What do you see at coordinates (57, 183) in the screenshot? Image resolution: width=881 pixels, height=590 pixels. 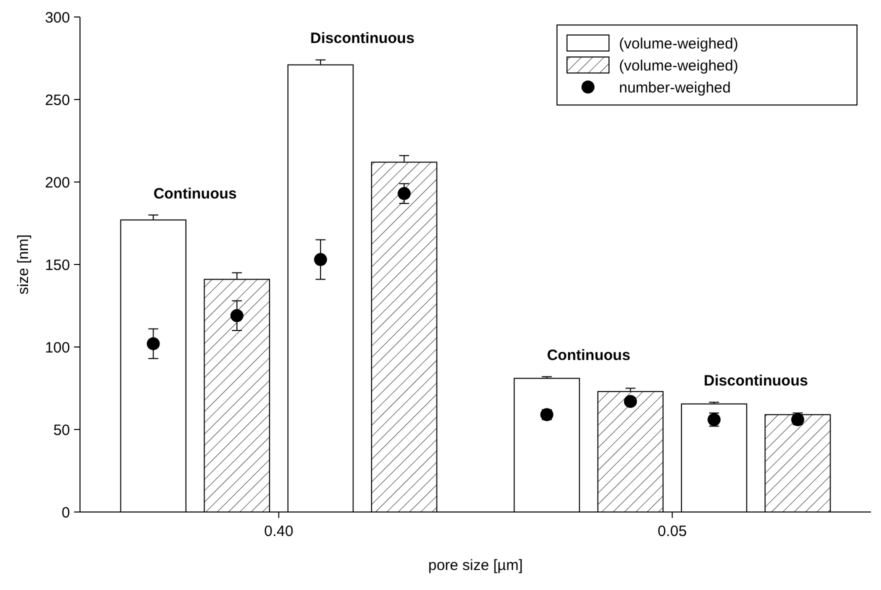 I see `y-tick-label: 200` at bounding box center [57, 183].